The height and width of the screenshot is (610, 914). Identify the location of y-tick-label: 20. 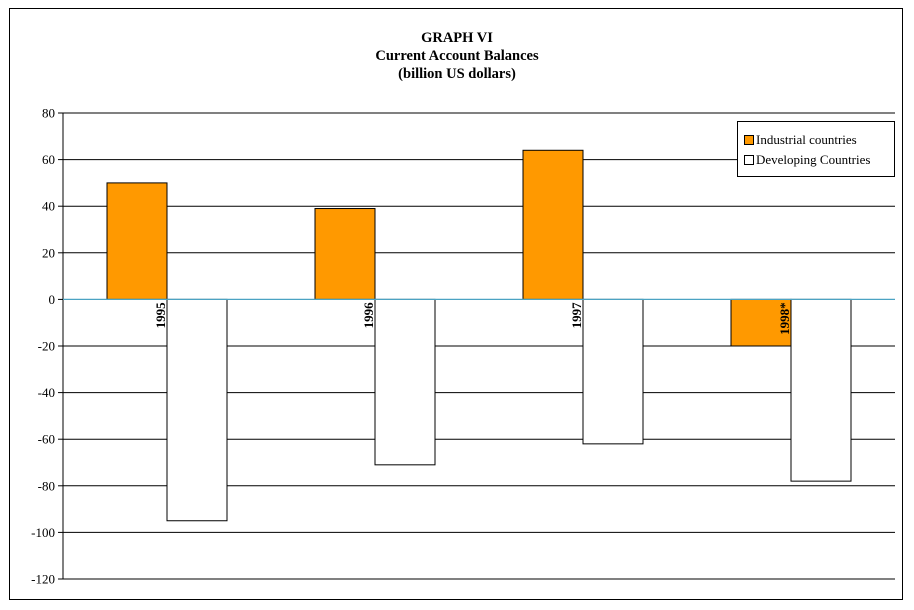
(48, 252).